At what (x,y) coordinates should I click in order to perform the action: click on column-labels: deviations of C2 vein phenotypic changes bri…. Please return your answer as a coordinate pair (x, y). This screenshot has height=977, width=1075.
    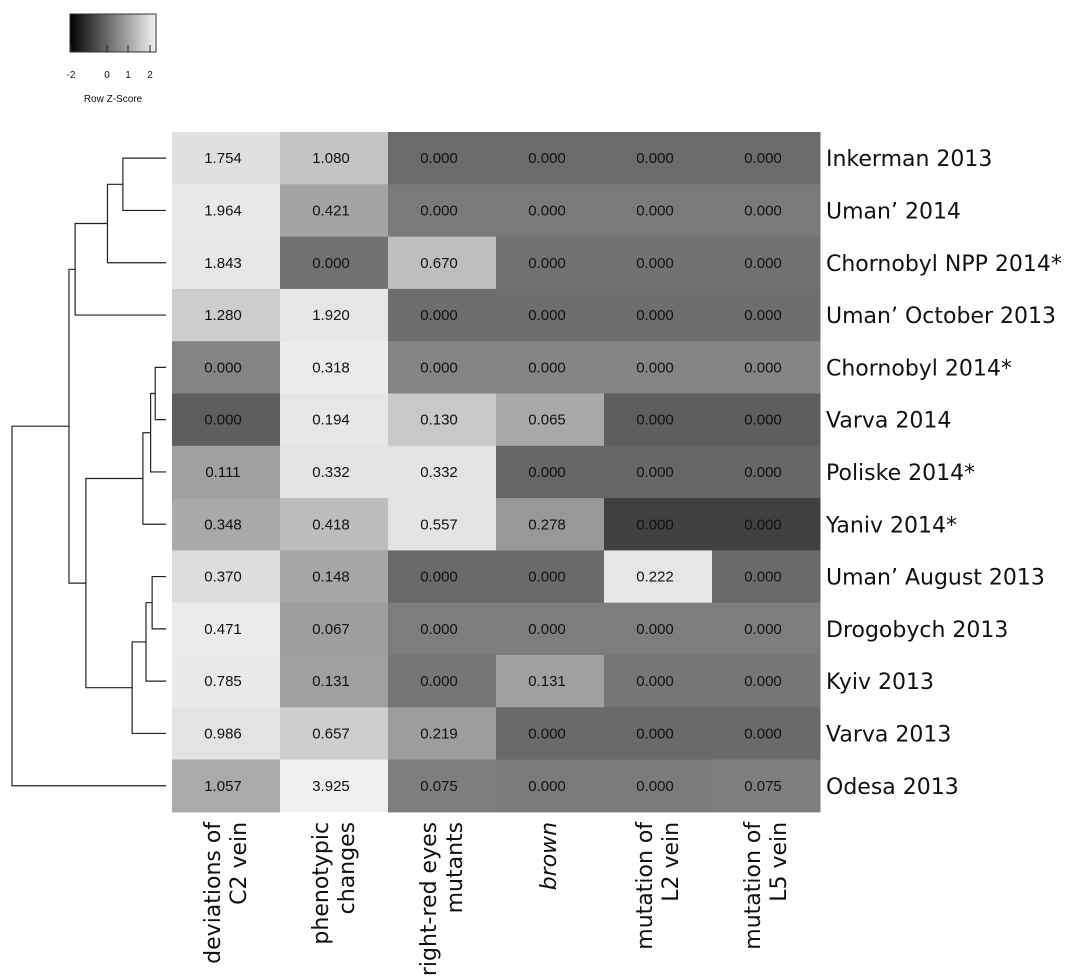
    Looking at the image, I should click on (496, 899).